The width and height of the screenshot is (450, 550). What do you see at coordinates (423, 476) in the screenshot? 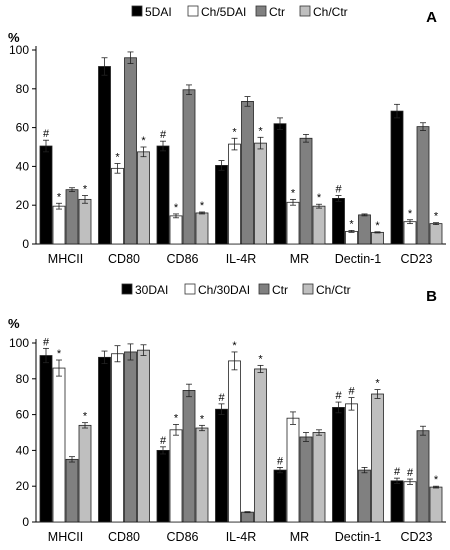
I see `bar-ctr-cd23` at bounding box center [423, 476].